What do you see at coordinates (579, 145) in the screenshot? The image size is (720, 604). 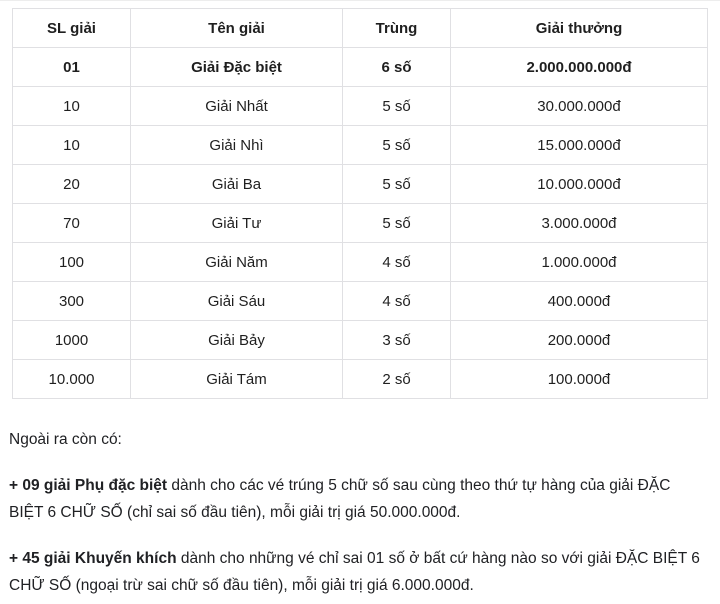 I see `cell-prize: 15.000.000đ` at bounding box center [579, 145].